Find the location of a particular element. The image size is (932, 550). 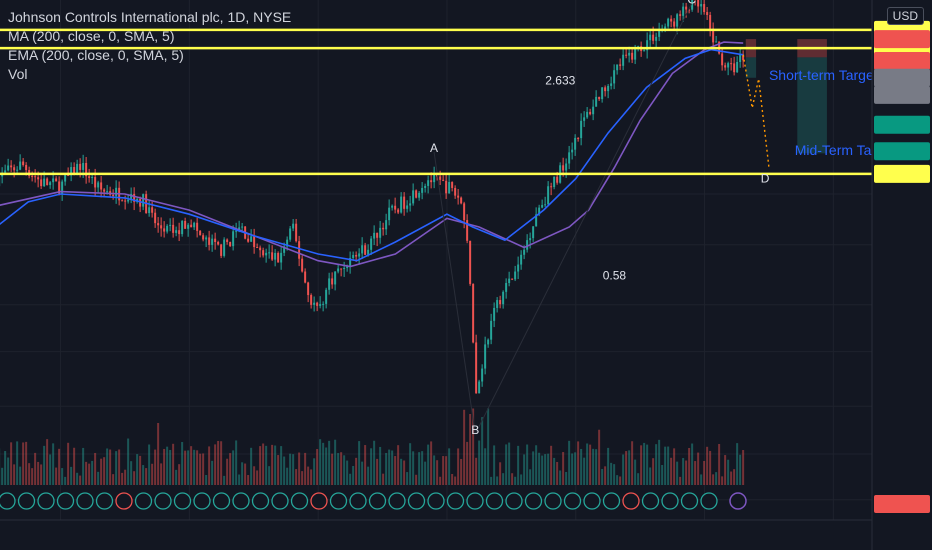

earnings-marker-upcoming is located at coordinates (738, 501).